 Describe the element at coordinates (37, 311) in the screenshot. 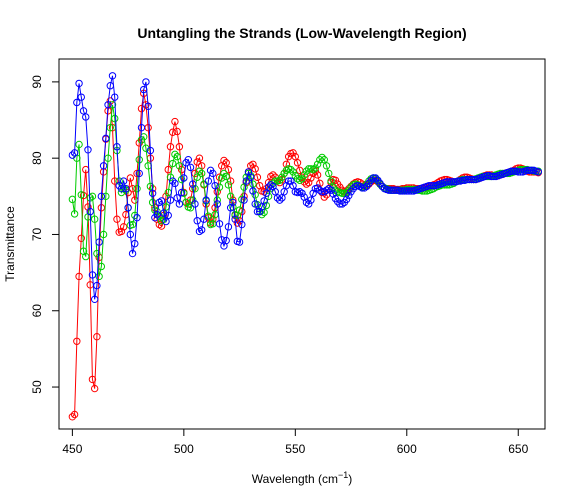

I see `y-tick-label: 60` at that location.